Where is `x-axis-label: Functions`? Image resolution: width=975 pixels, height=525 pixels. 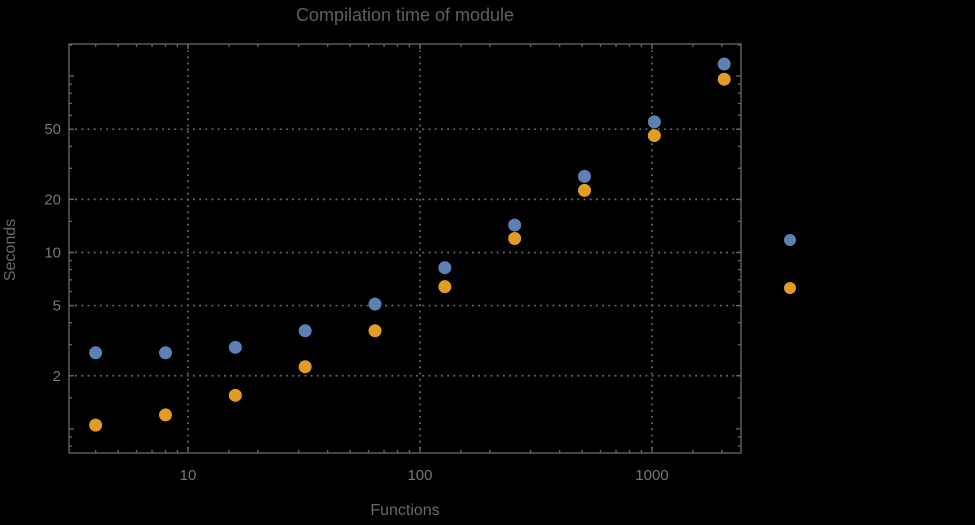
x-axis-label: Functions is located at coordinates (405, 510).